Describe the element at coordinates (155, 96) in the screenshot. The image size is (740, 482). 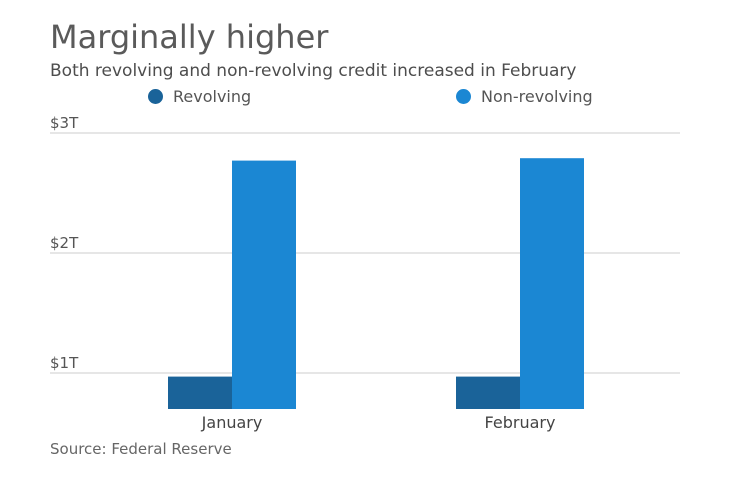
I see `legend-swatch-revolving` at that location.